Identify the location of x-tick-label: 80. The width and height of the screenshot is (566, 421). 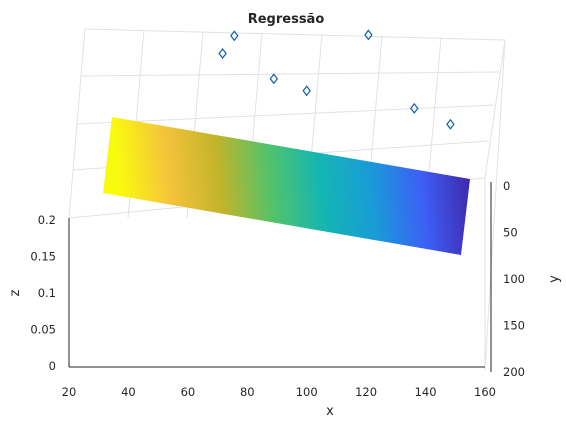
(247, 392).